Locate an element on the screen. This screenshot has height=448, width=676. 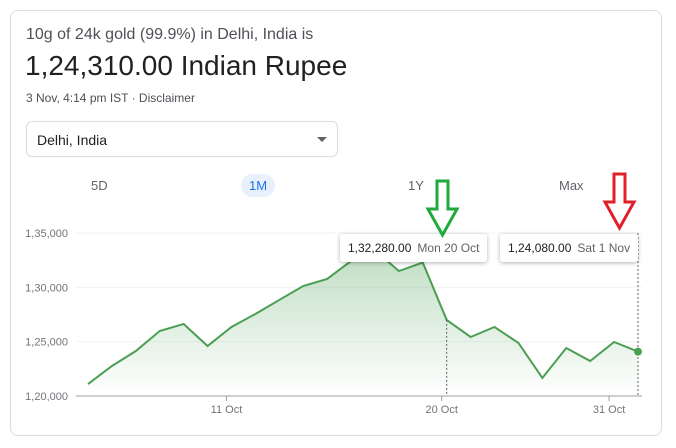
current-point is located at coordinates (638, 351).